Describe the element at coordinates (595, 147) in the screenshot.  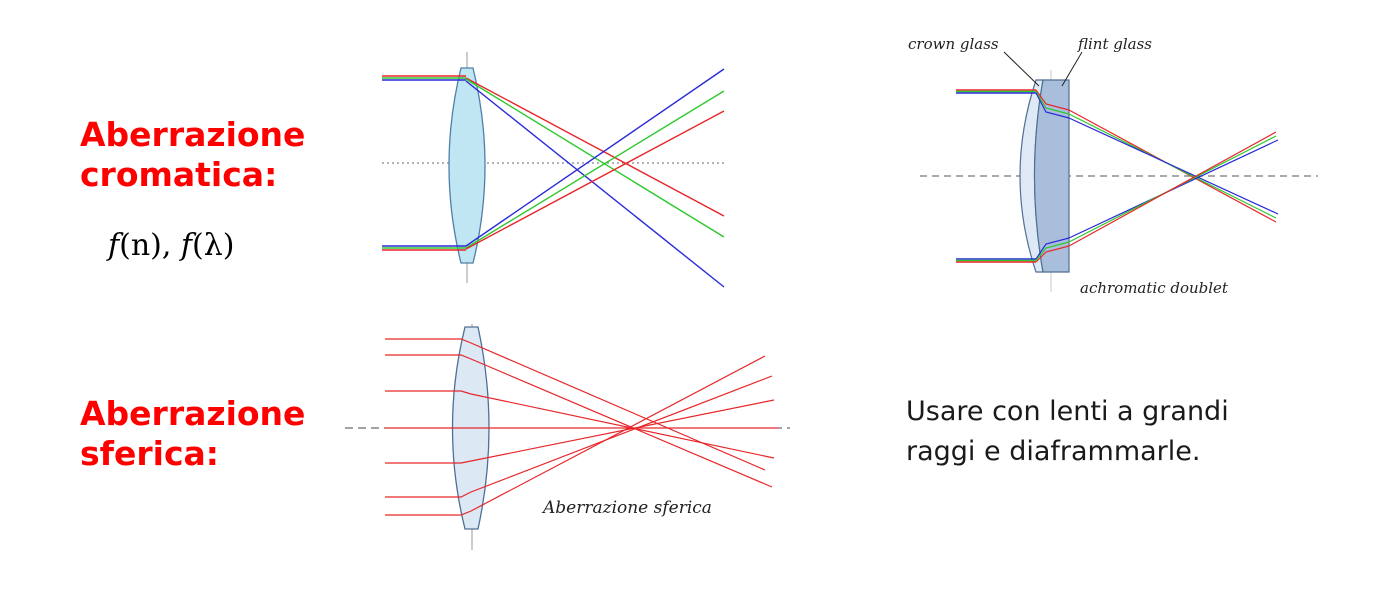
I see `chromatic-ray-red-top-out` at that location.